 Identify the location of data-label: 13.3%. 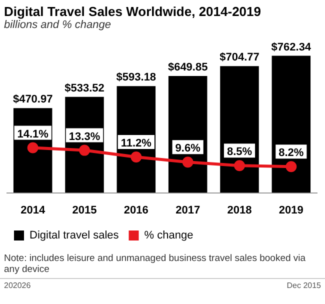
(84, 136).